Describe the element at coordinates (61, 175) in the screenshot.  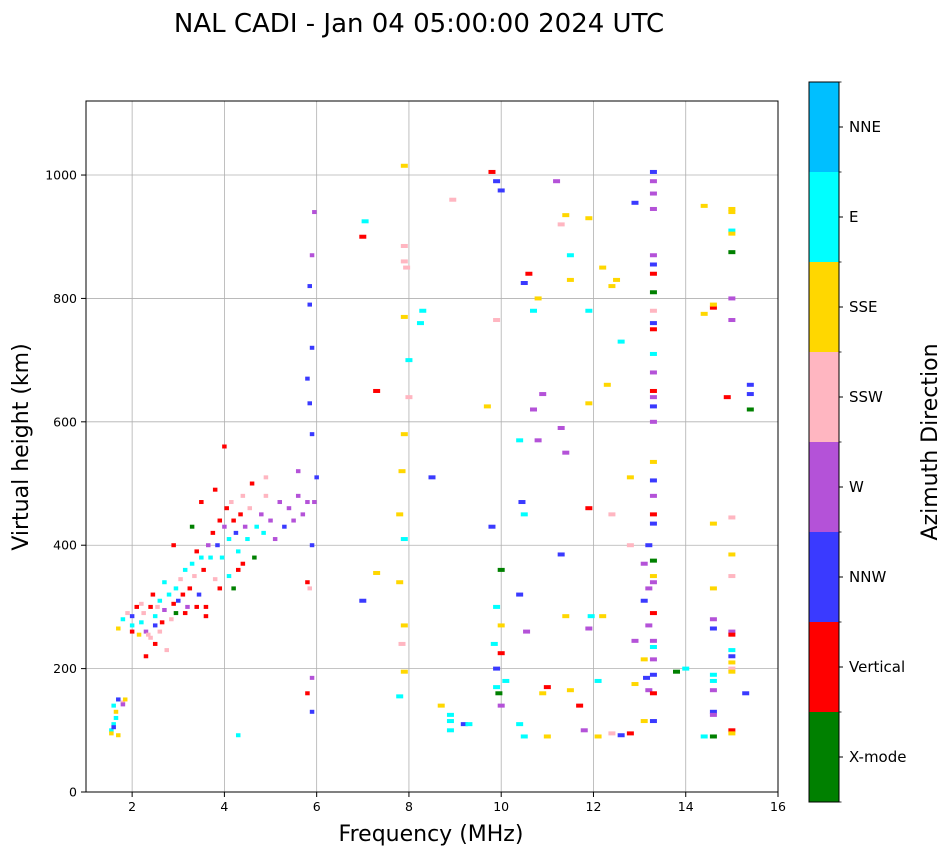
I see `y-tick-label: 1000` at that location.